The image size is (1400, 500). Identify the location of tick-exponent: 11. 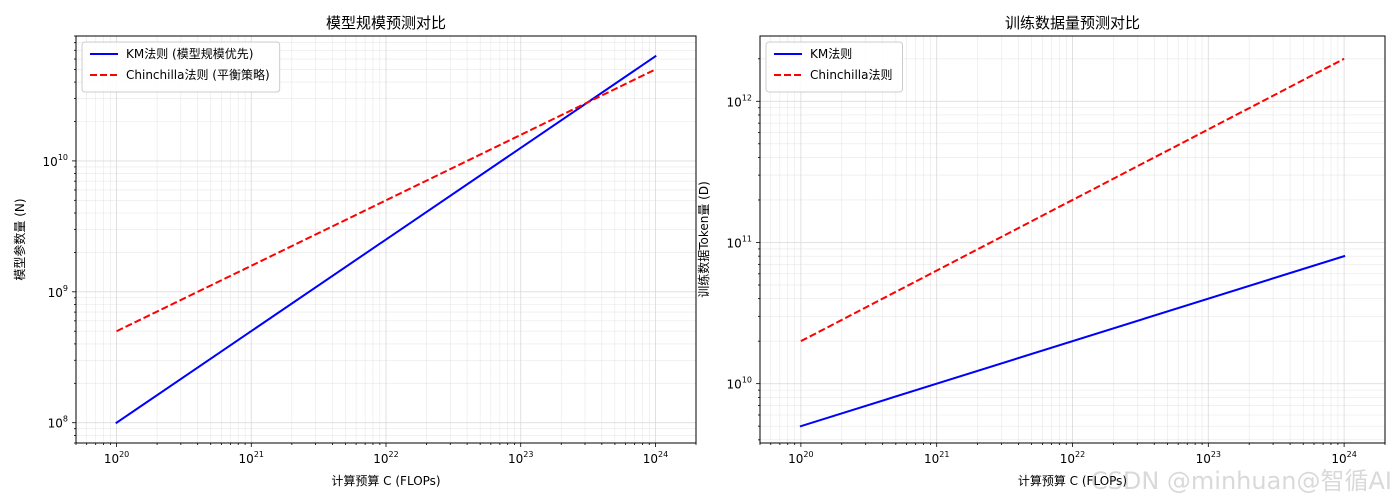
(747, 238).